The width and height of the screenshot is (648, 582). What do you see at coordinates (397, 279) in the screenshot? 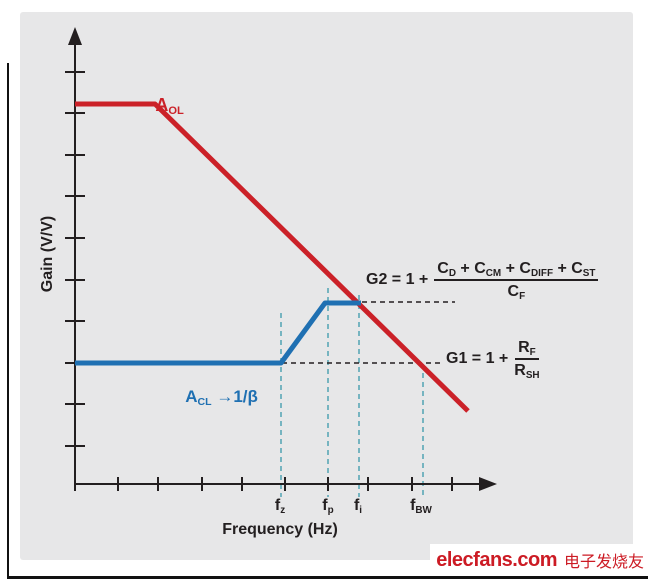
I see `g2-prefix: G2 = 1 +` at bounding box center [397, 279].